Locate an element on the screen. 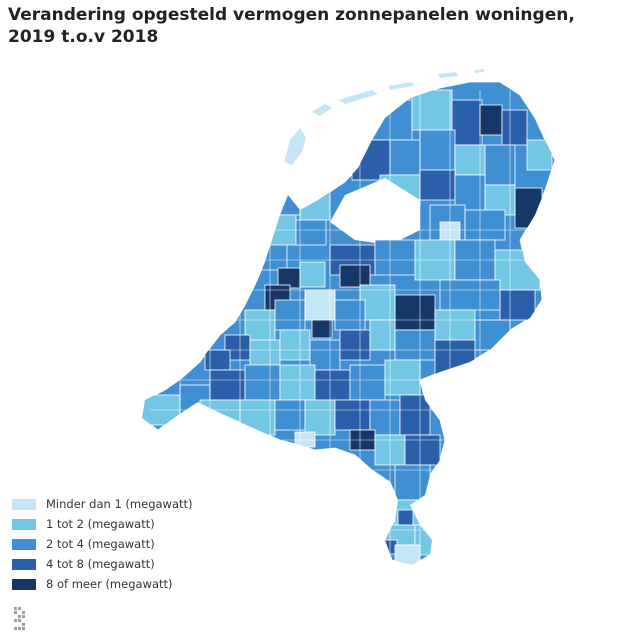  legend-label-4: 4 tot 8 (megawatt) is located at coordinates (100, 564).